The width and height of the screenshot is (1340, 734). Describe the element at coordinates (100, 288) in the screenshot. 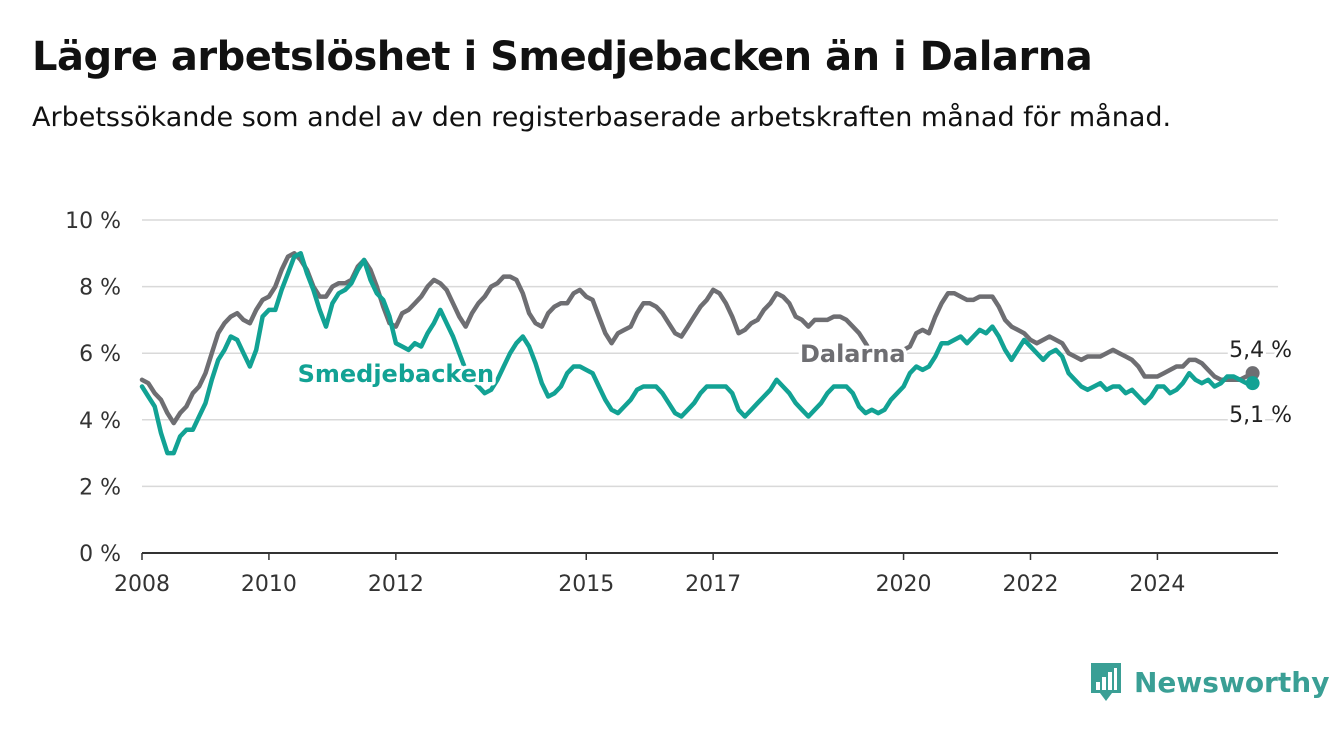

I see `y-tick-label: 8 %` at that location.